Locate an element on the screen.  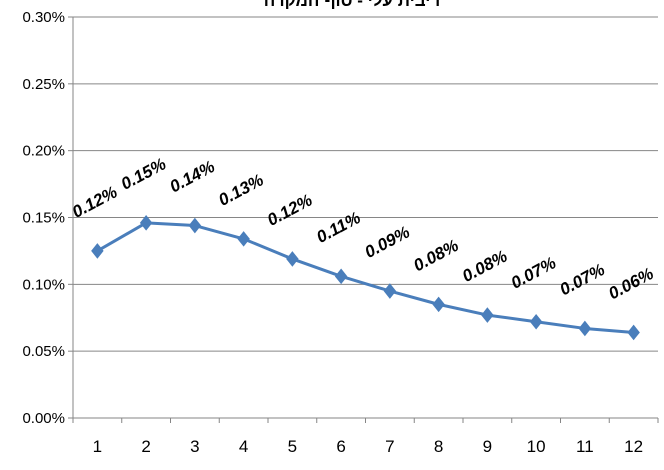
x-tick-label: 5 is located at coordinates (292, 446).